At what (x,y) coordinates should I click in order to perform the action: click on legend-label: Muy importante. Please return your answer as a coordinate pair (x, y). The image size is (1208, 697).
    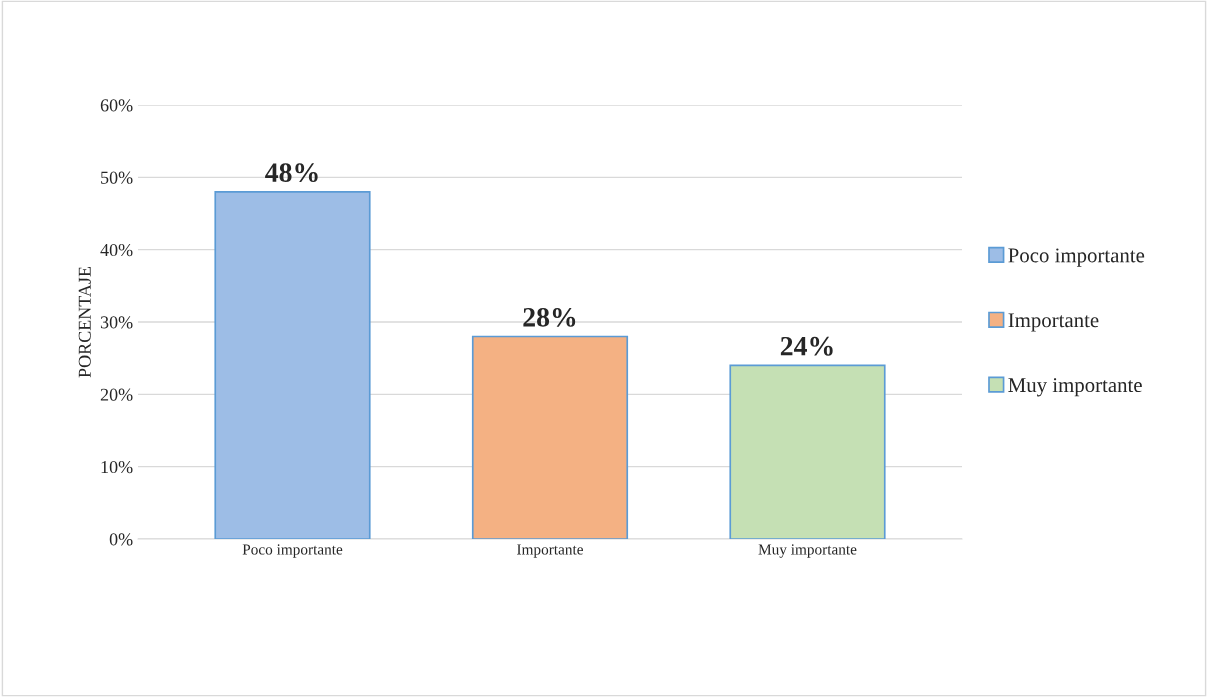
    Looking at the image, I should click on (1075, 387).